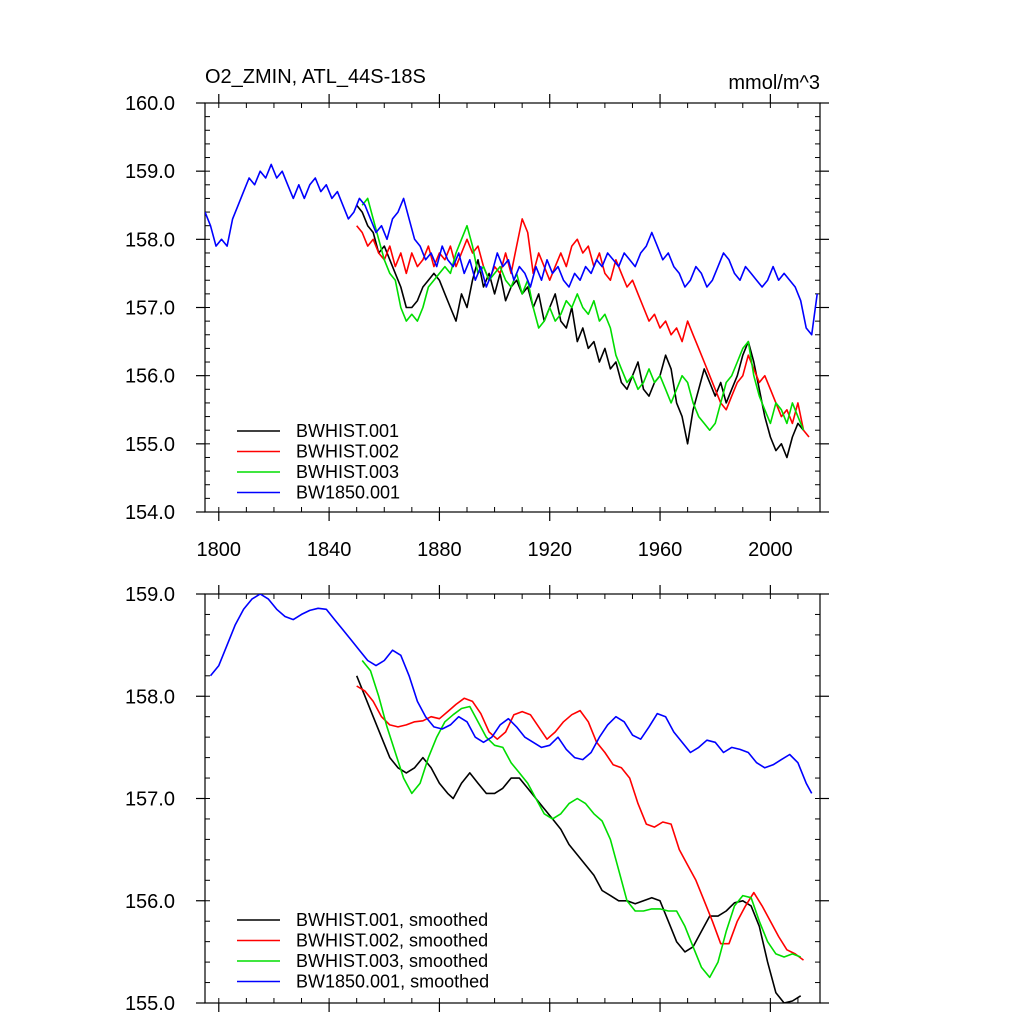  I want to click on legend-label: BWHIST.003, so click(347, 472).